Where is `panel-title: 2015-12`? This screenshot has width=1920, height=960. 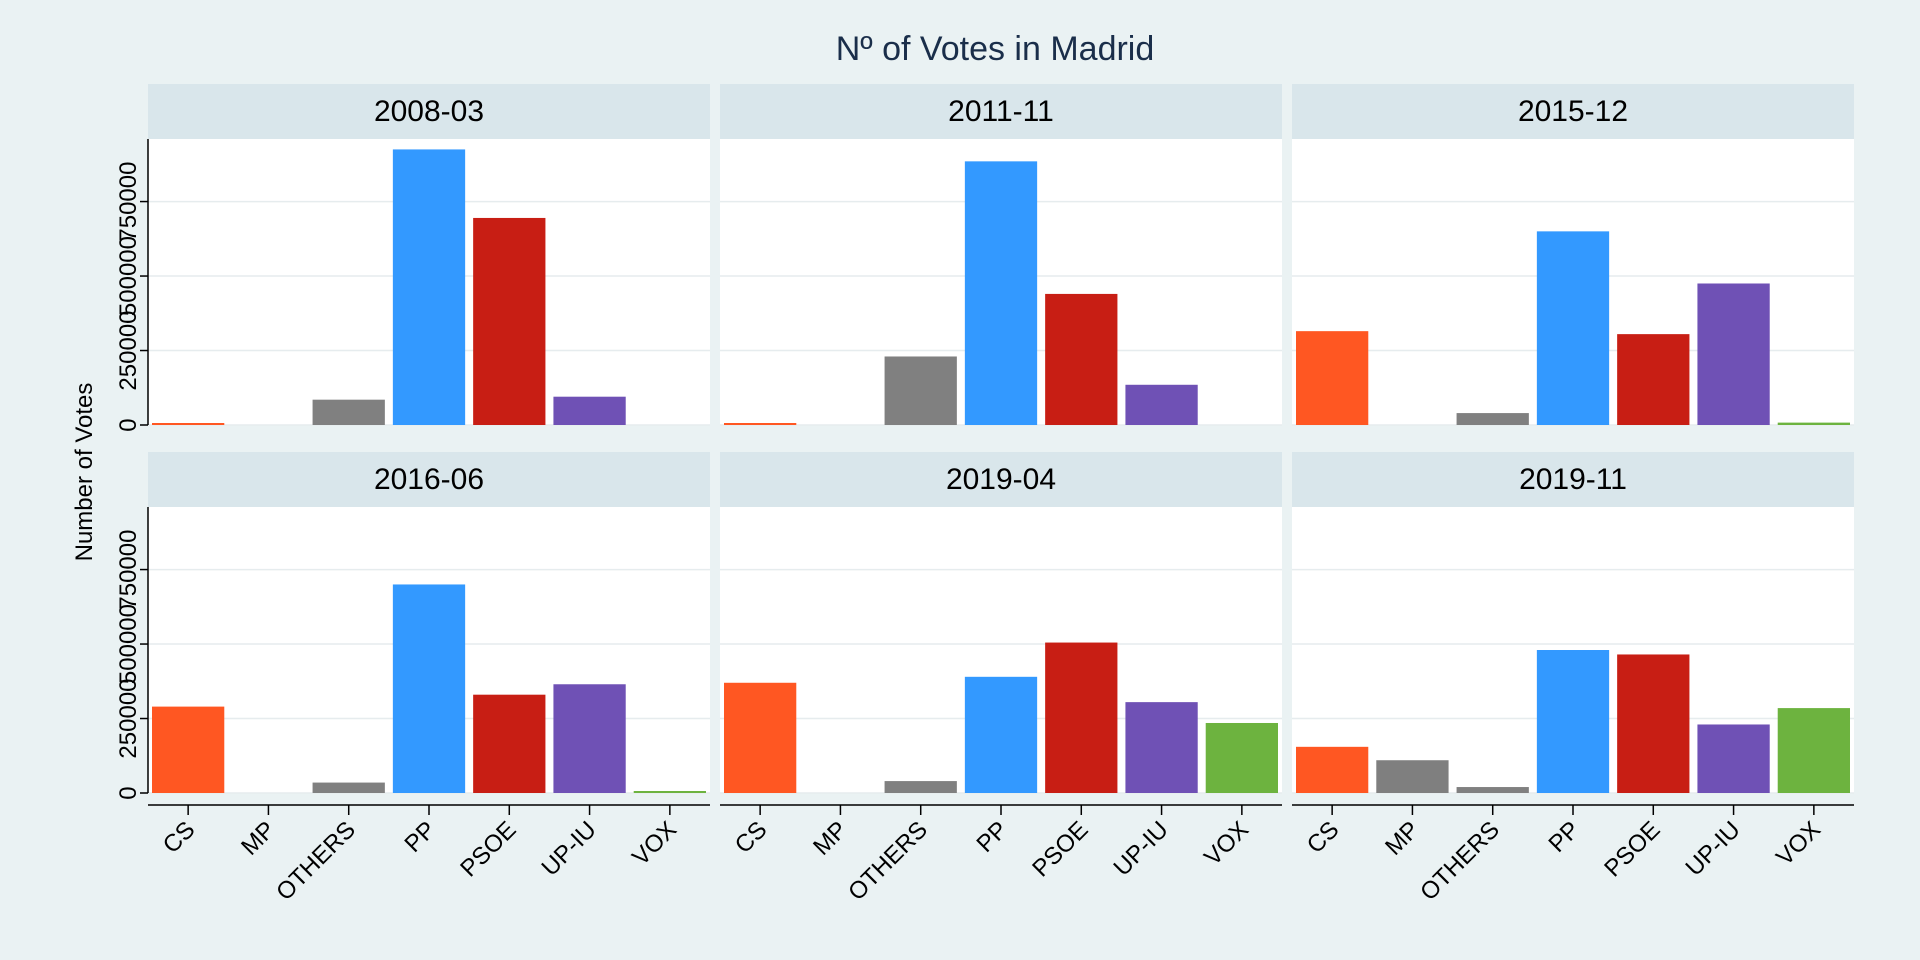 panel-title: 2015-12 is located at coordinates (1573, 111).